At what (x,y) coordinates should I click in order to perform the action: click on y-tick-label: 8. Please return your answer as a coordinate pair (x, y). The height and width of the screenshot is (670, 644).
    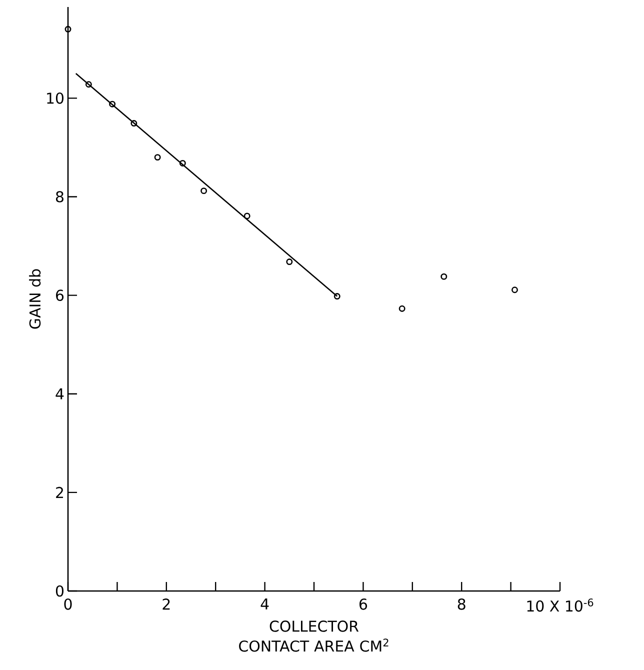
    Looking at the image, I should click on (60, 196).